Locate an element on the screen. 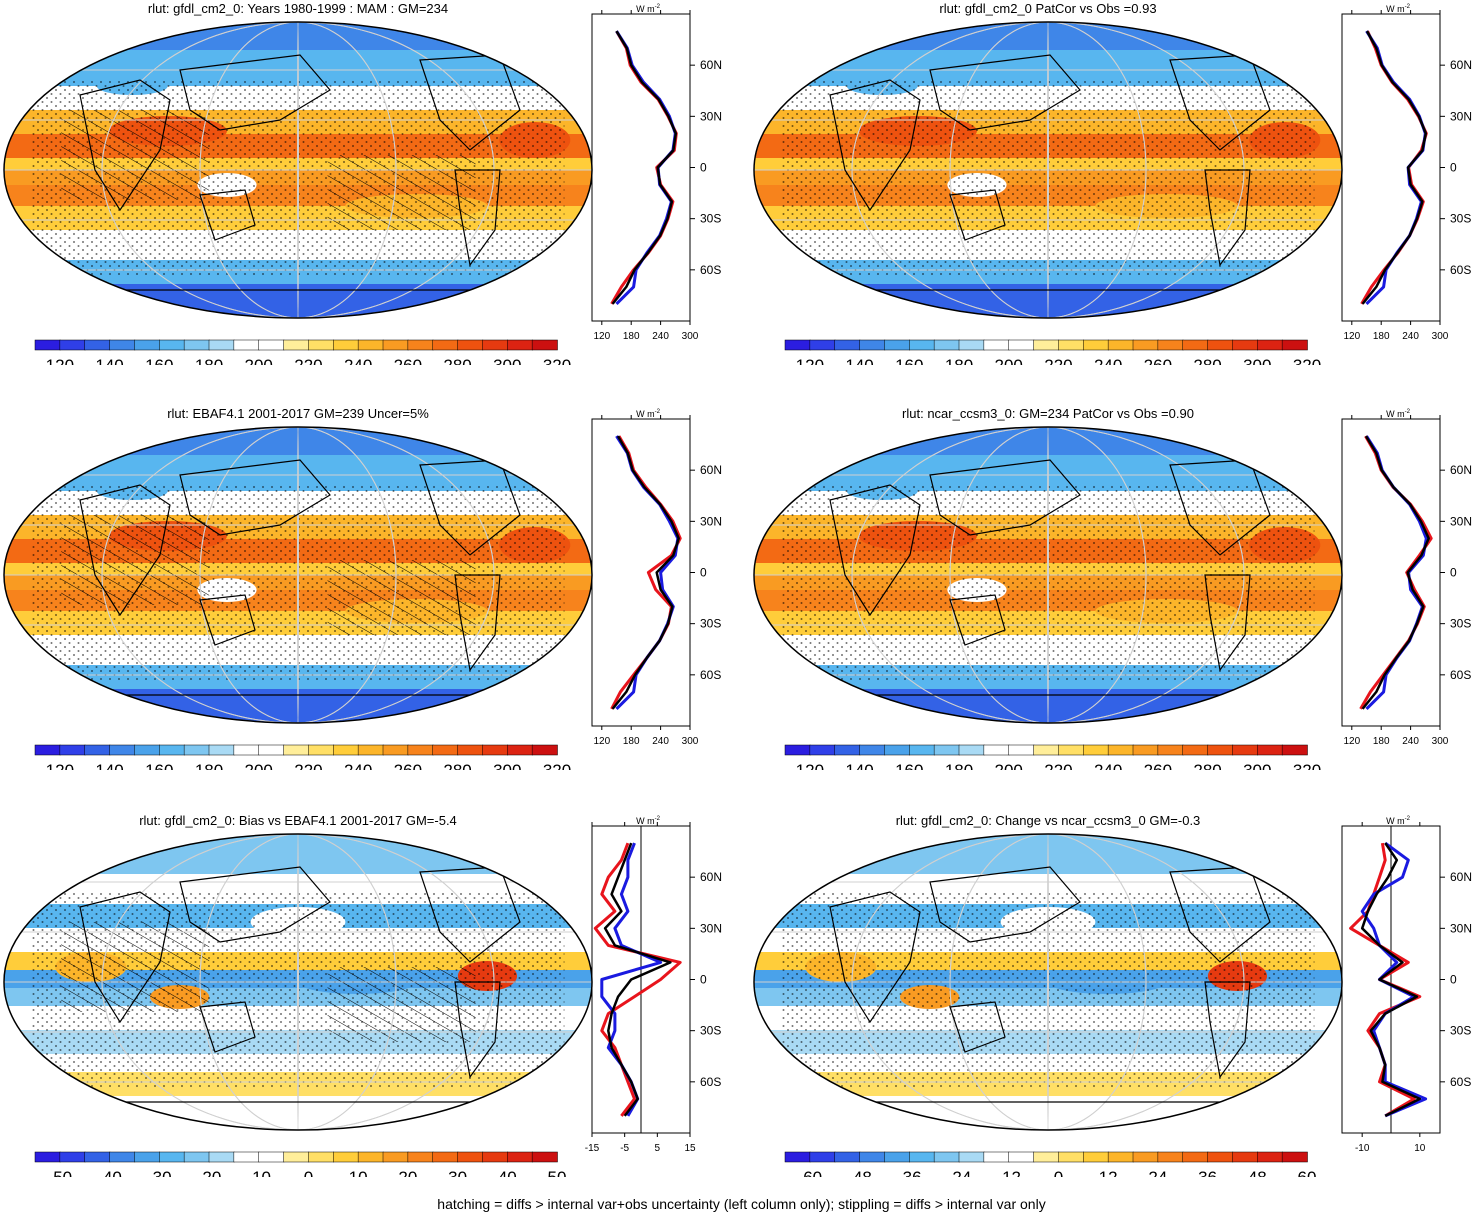  colorbar-label: 260 is located at coordinates (408, 360).